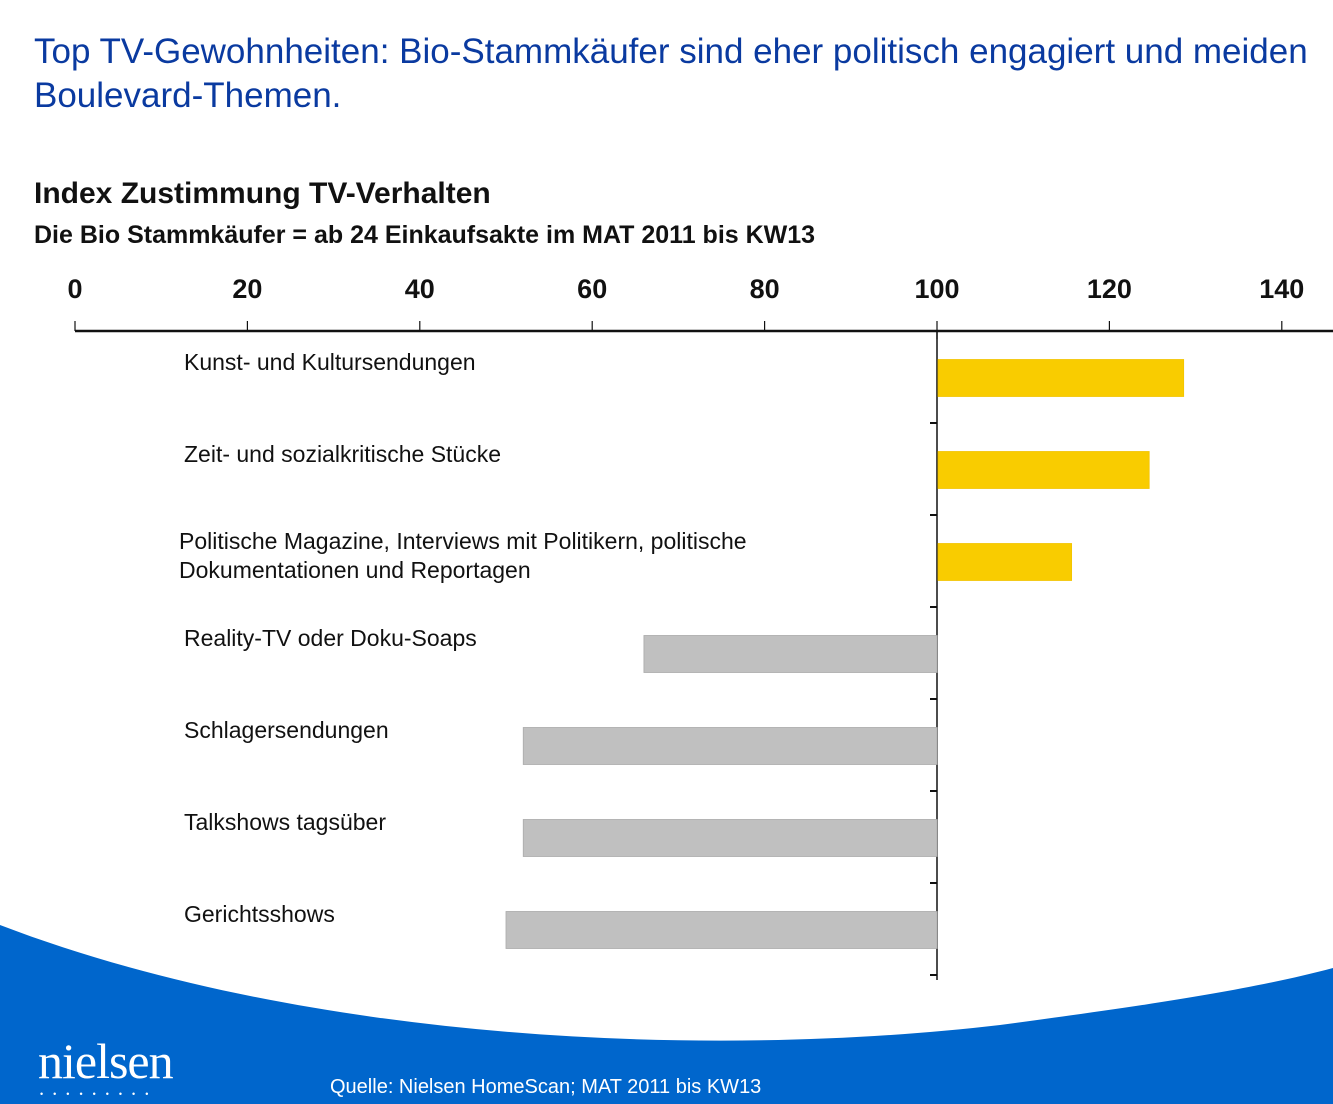  What do you see at coordinates (355, 570) in the screenshot?
I see `category-label: Dokumentationen und Reportagen` at bounding box center [355, 570].